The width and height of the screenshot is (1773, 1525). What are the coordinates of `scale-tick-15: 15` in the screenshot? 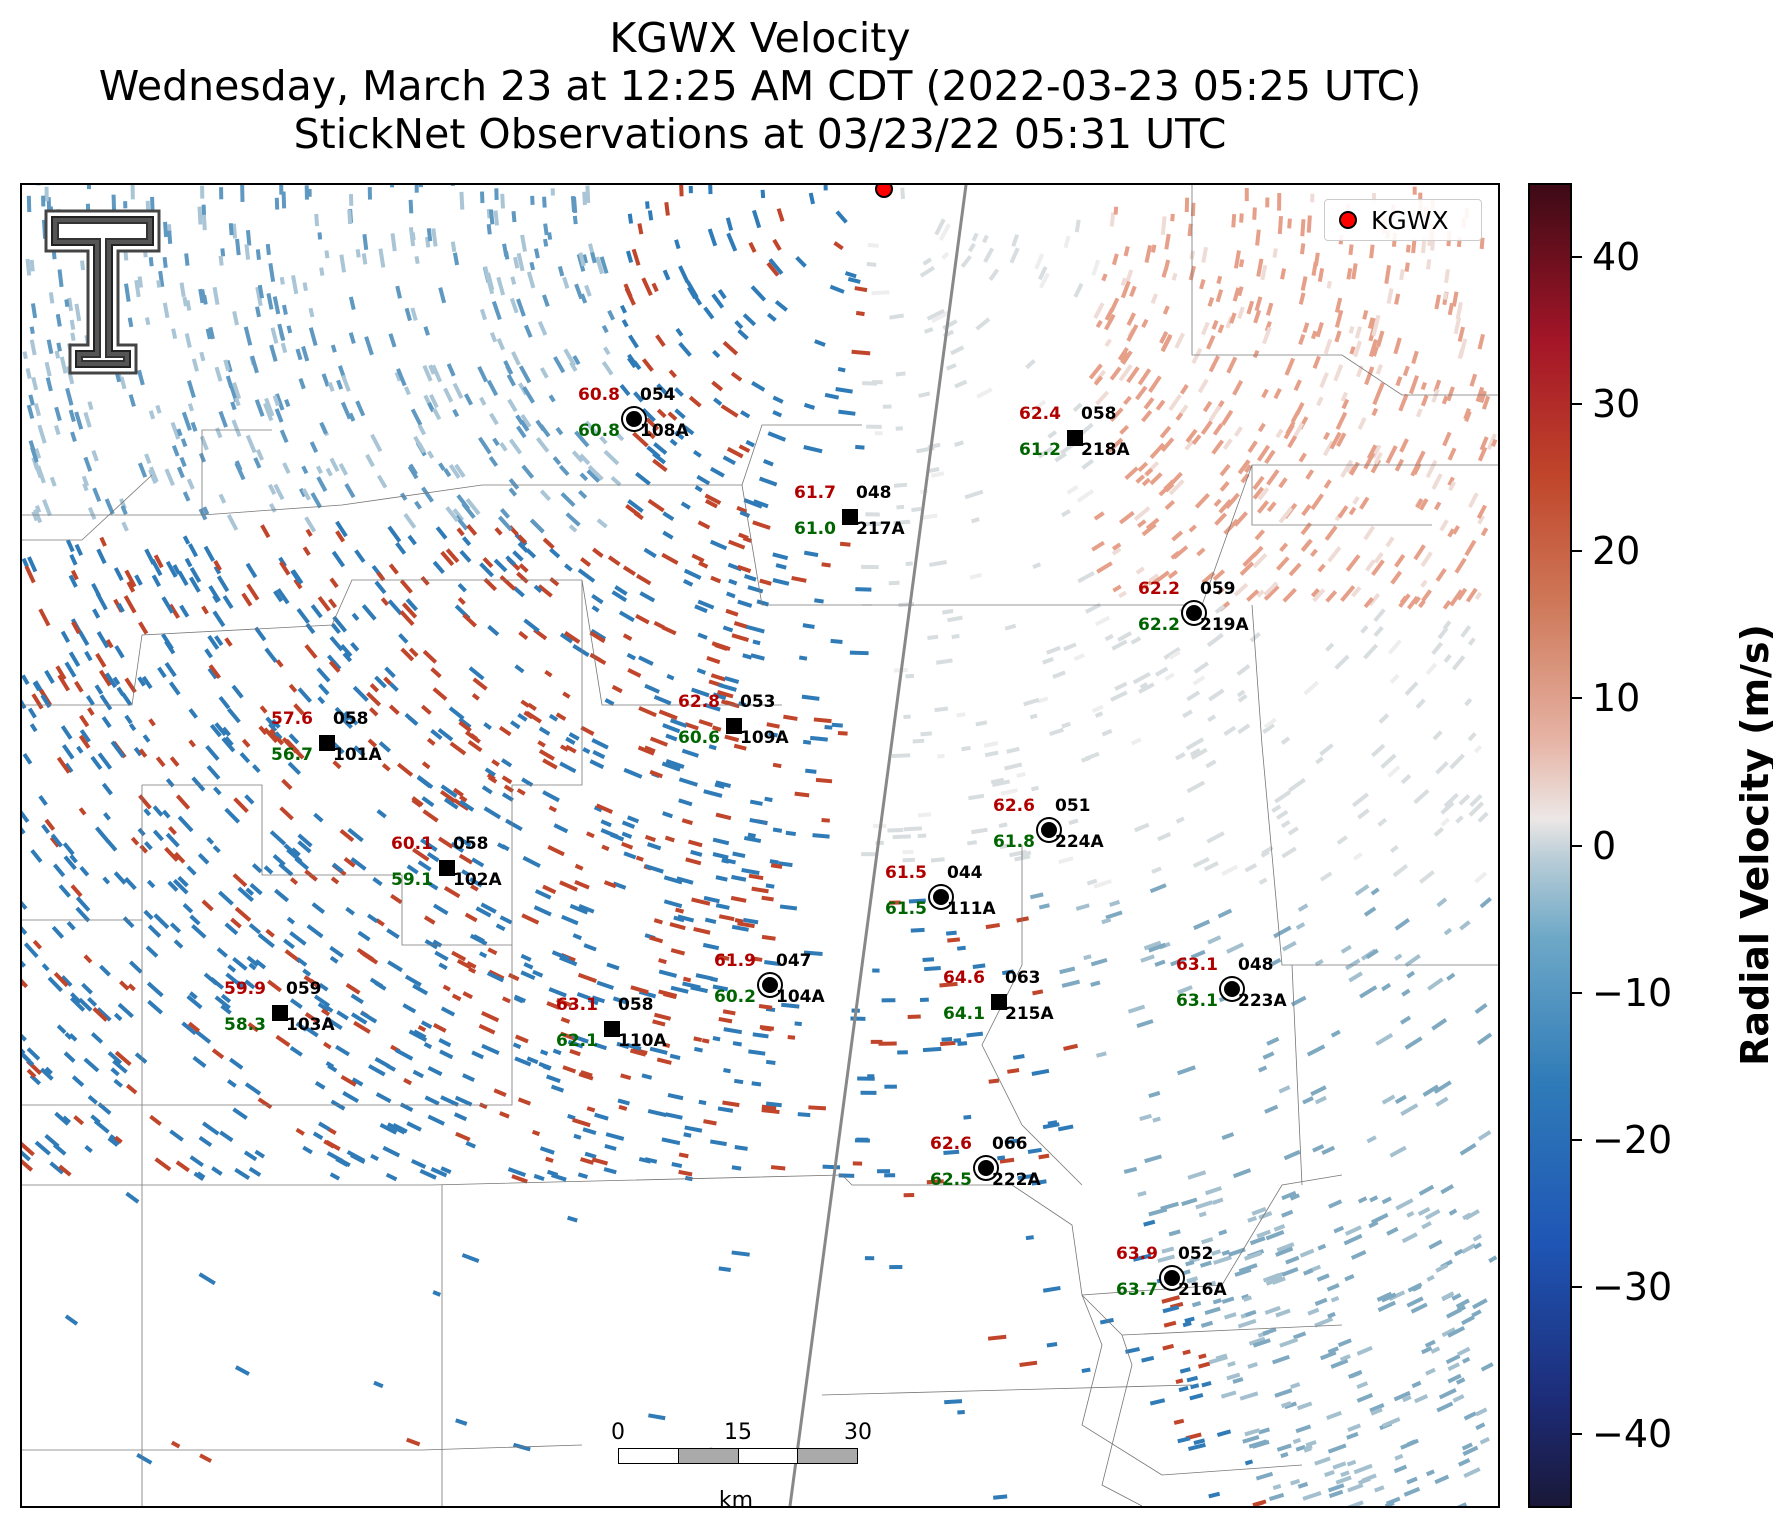 It's located at (738, 1432).